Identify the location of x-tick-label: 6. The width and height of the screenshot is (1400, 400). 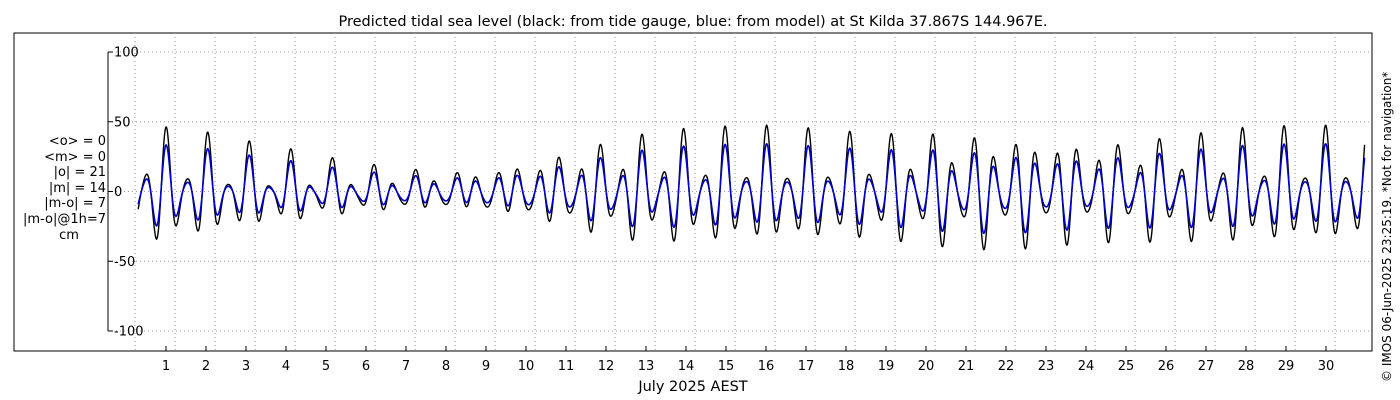
(366, 366).